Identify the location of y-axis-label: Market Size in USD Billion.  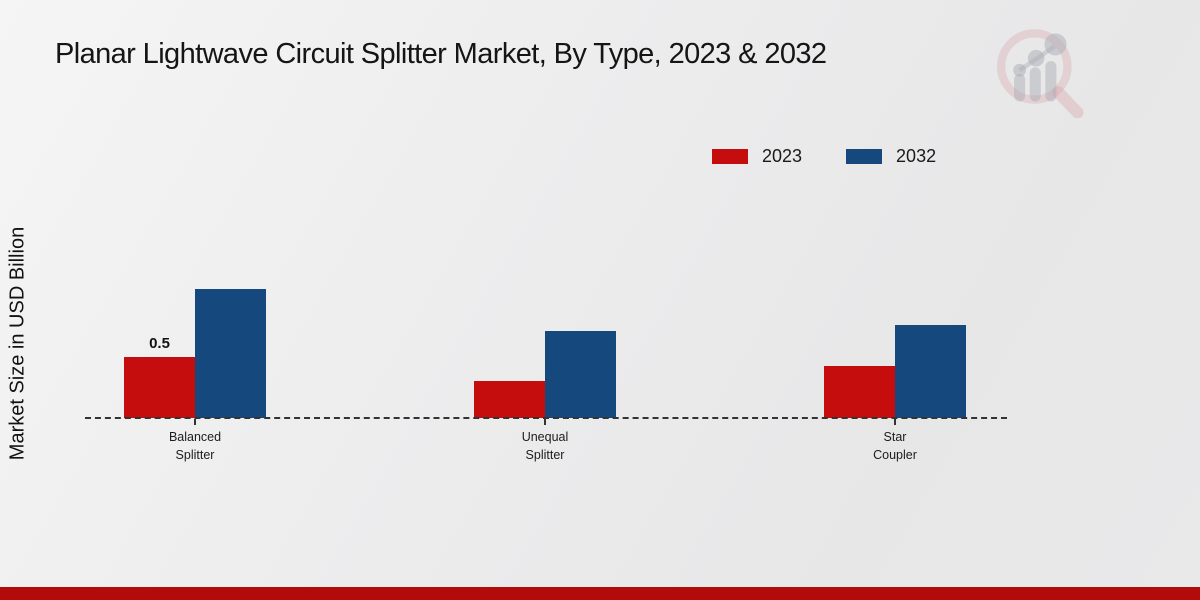
(17, 343).